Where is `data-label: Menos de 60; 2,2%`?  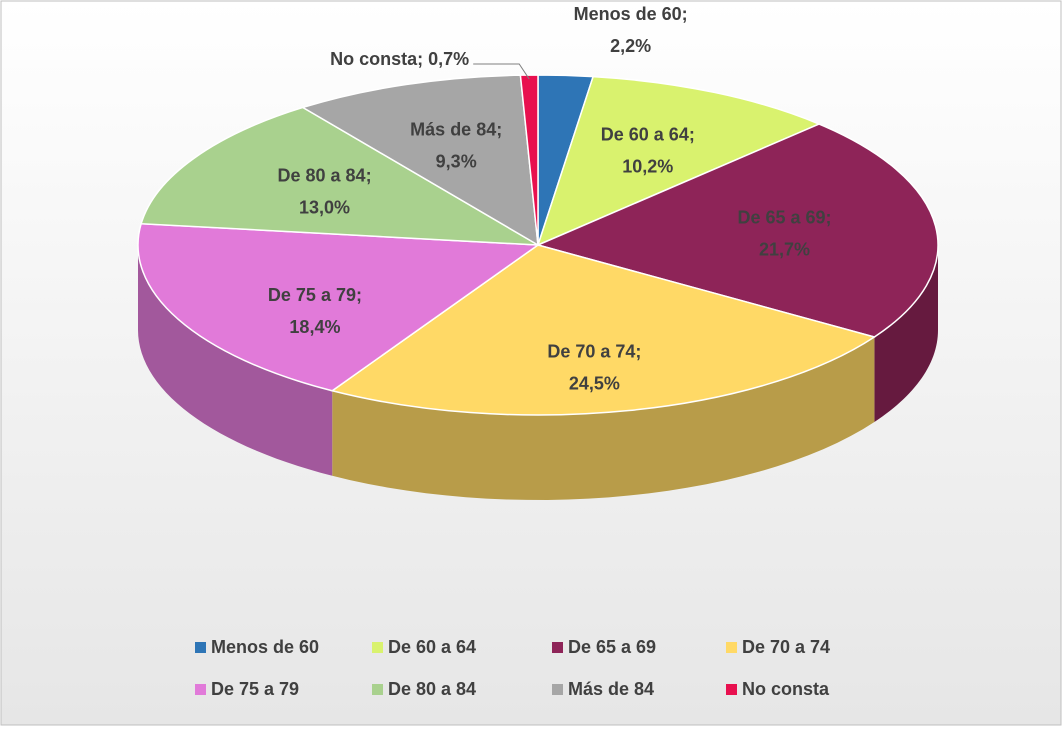
data-label: Menos de 60; 2,2% is located at coordinates (631, 30).